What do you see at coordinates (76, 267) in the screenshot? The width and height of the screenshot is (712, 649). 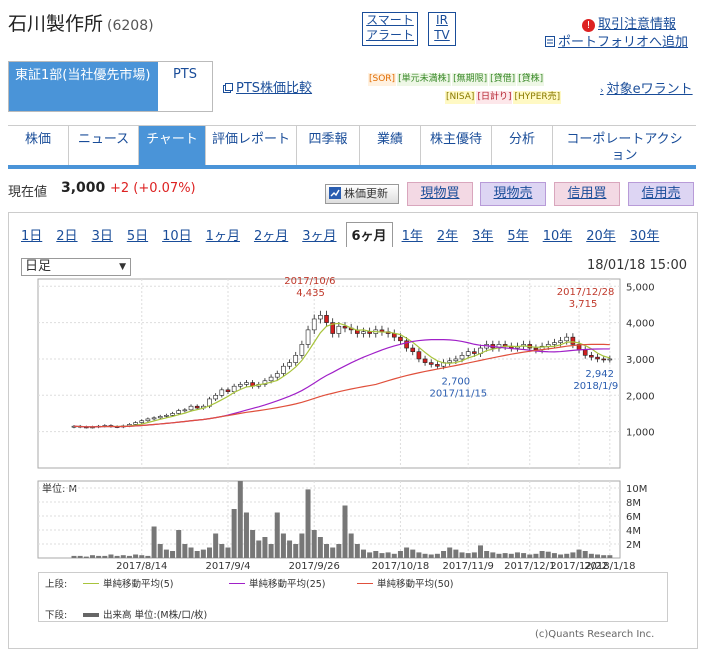 I see `interval-select: 日足 ▼` at bounding box center [76, 267].